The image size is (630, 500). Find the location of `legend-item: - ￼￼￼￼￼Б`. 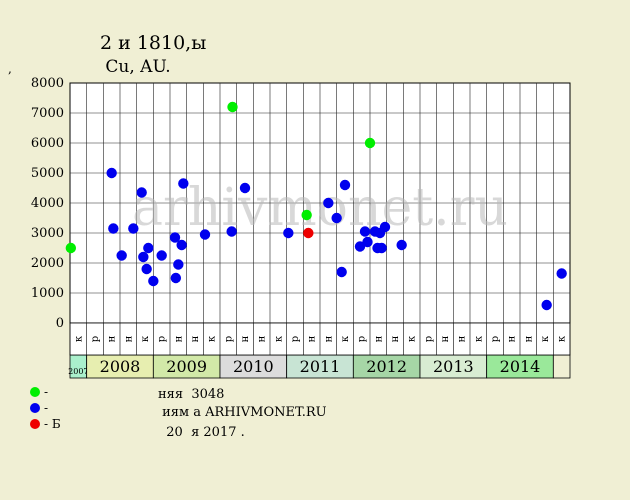

legend-item: - ￼￼￼￼￼Б is located at coordinates (45, 424).